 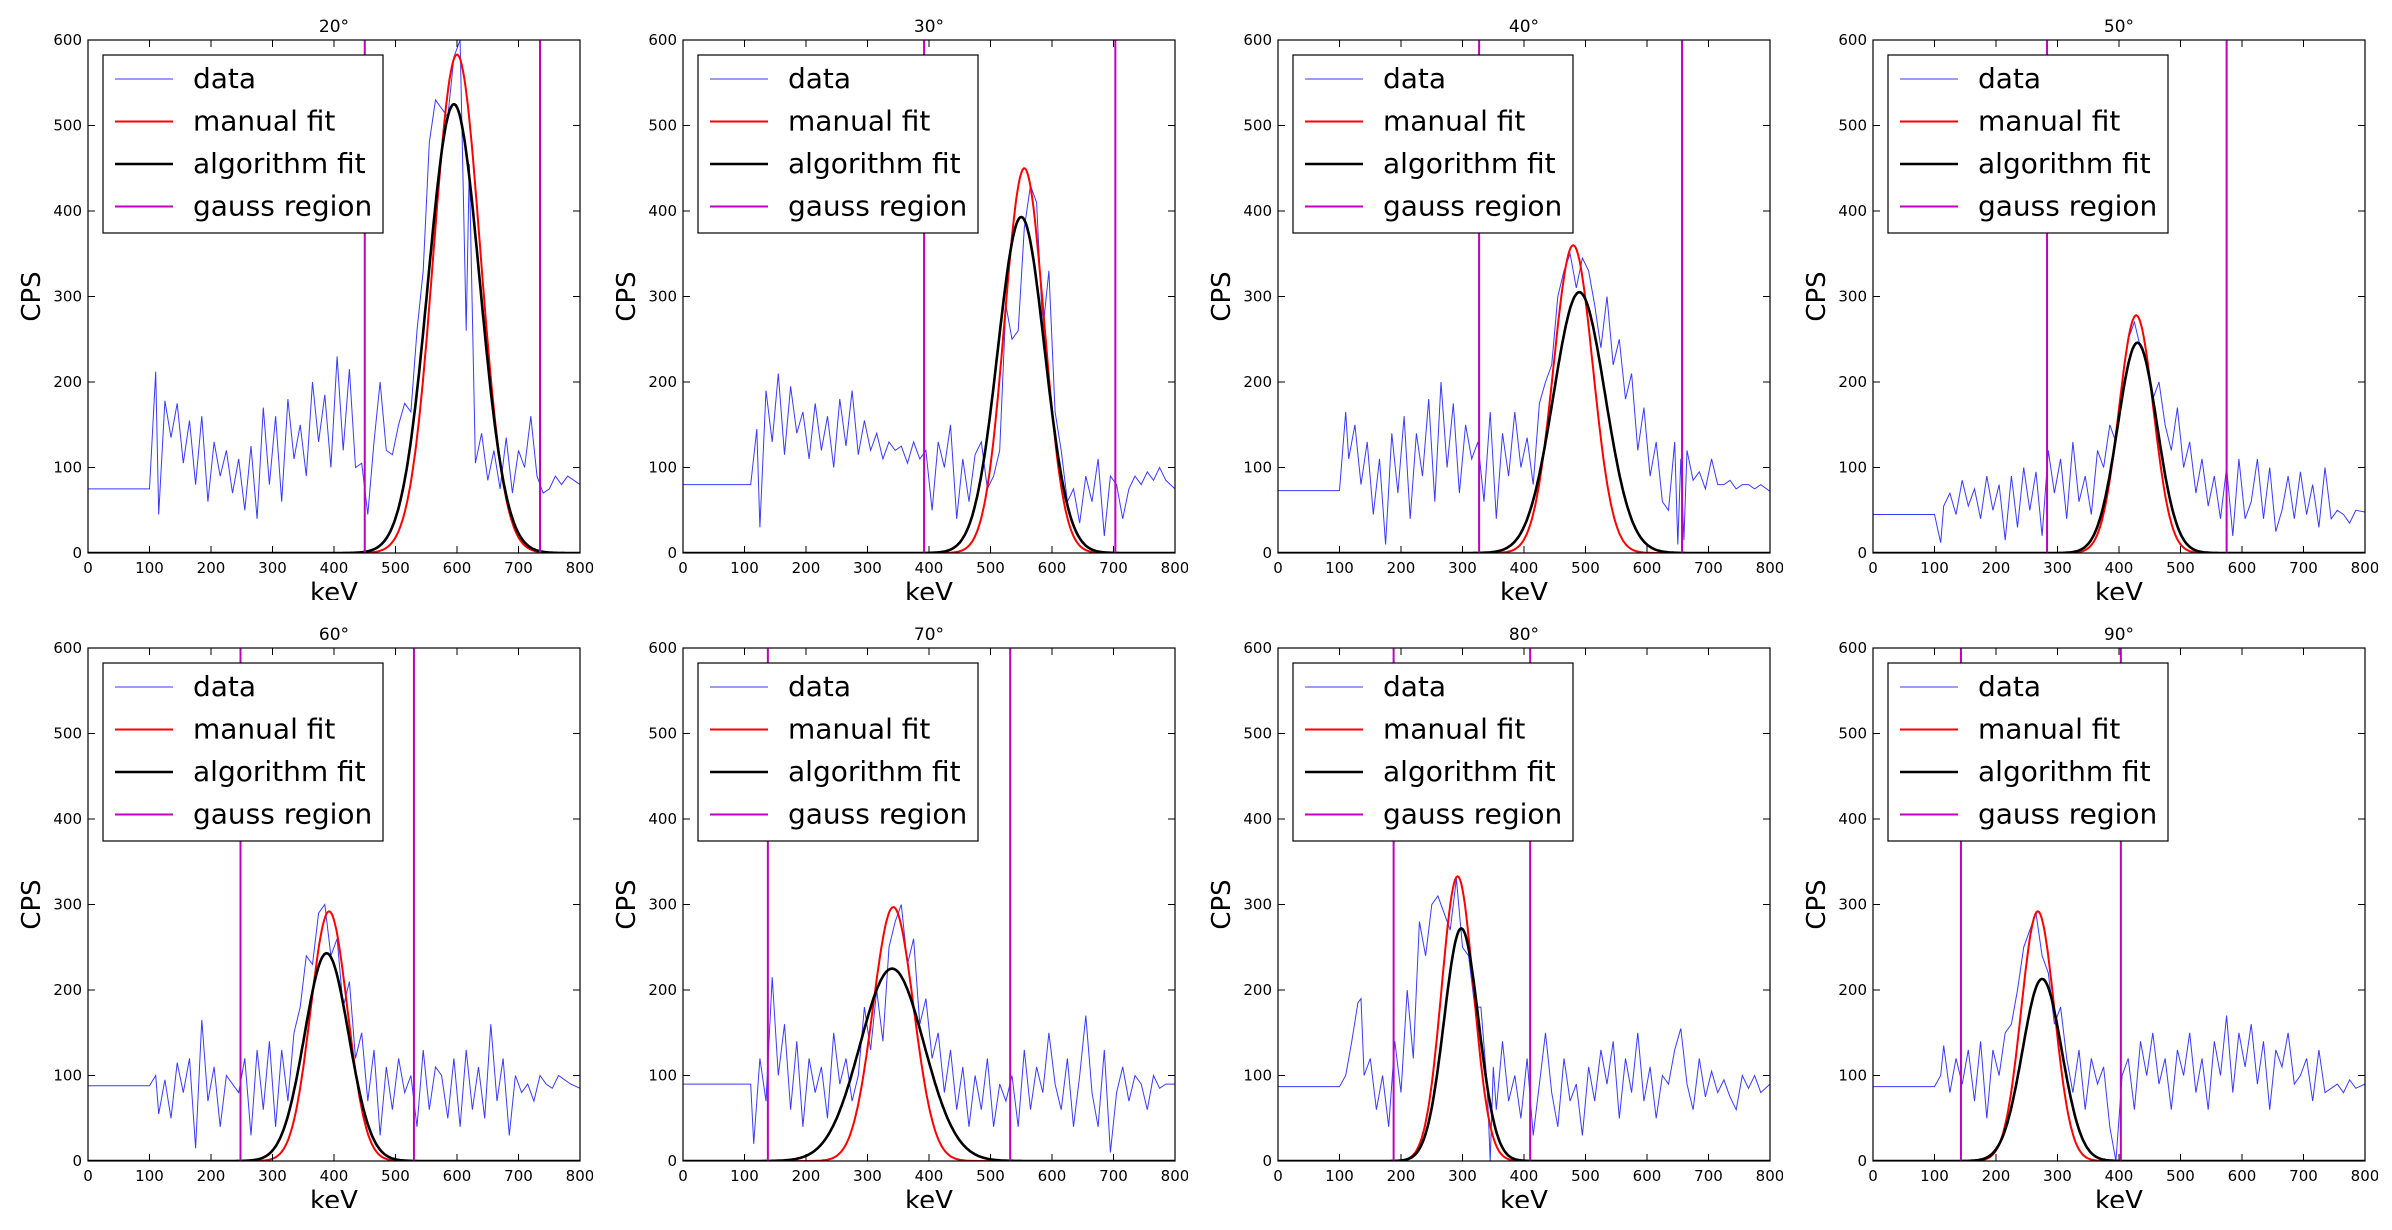 What do you see at coordinates (2119, 296) in the screenshot?
I see `plot-area` at bounding box center [2119, 296].